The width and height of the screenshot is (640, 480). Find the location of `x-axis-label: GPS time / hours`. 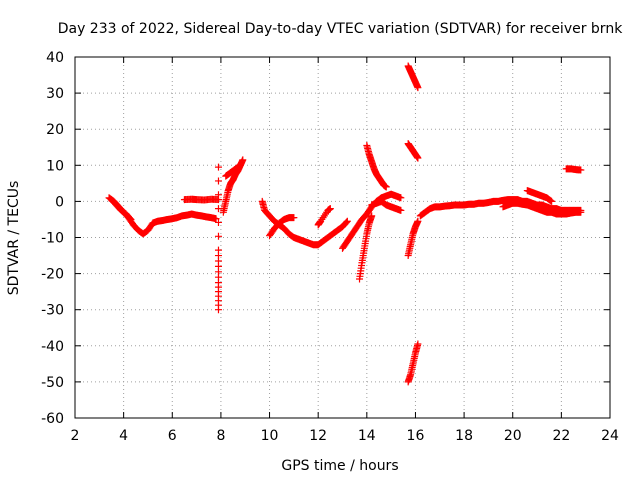

x-axis-label: GPS time / hours is located at coordinates (339, 466).